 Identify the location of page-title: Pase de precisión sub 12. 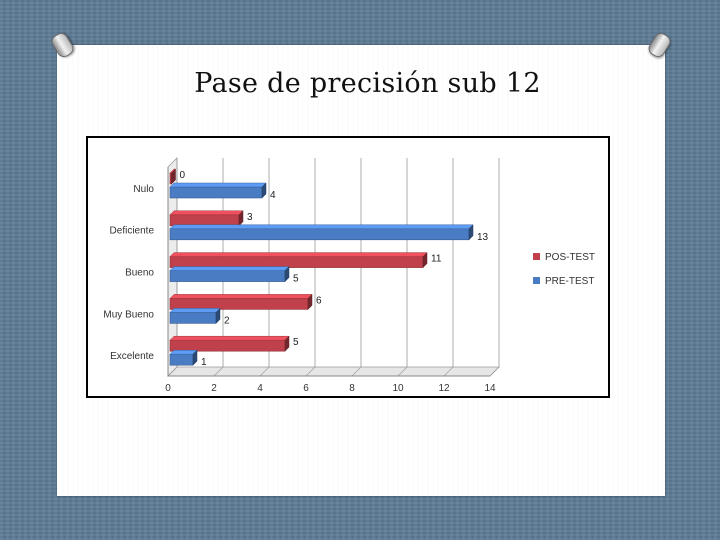
(367, 83).